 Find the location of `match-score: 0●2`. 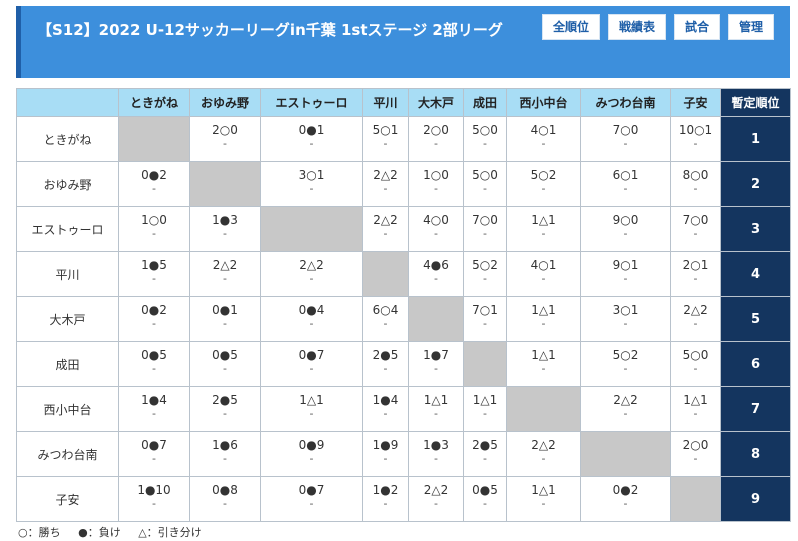

match-score: 0●2 is located at coordinates (154, 175).